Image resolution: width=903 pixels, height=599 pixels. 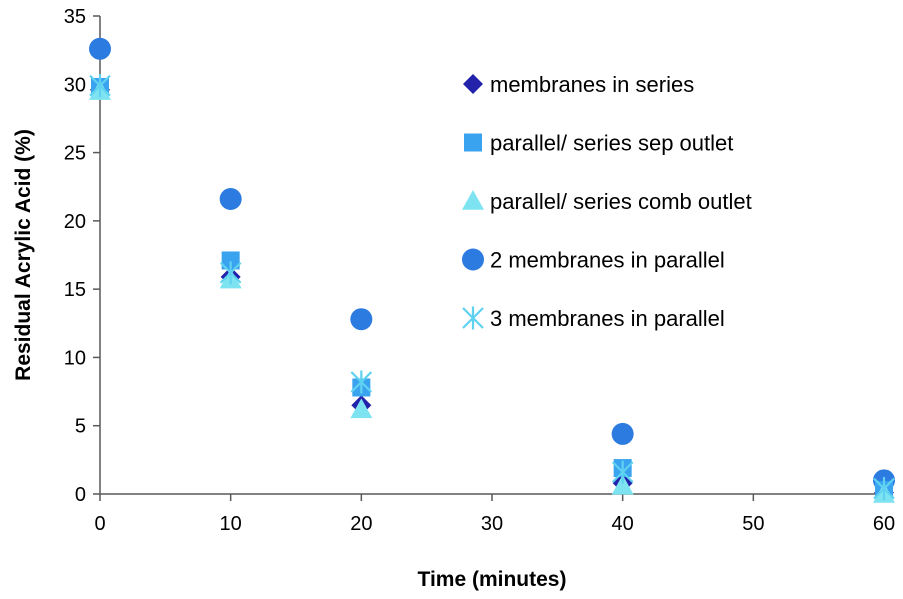 I want to click on y-tick-label: 15, so click(x=75, y=290).